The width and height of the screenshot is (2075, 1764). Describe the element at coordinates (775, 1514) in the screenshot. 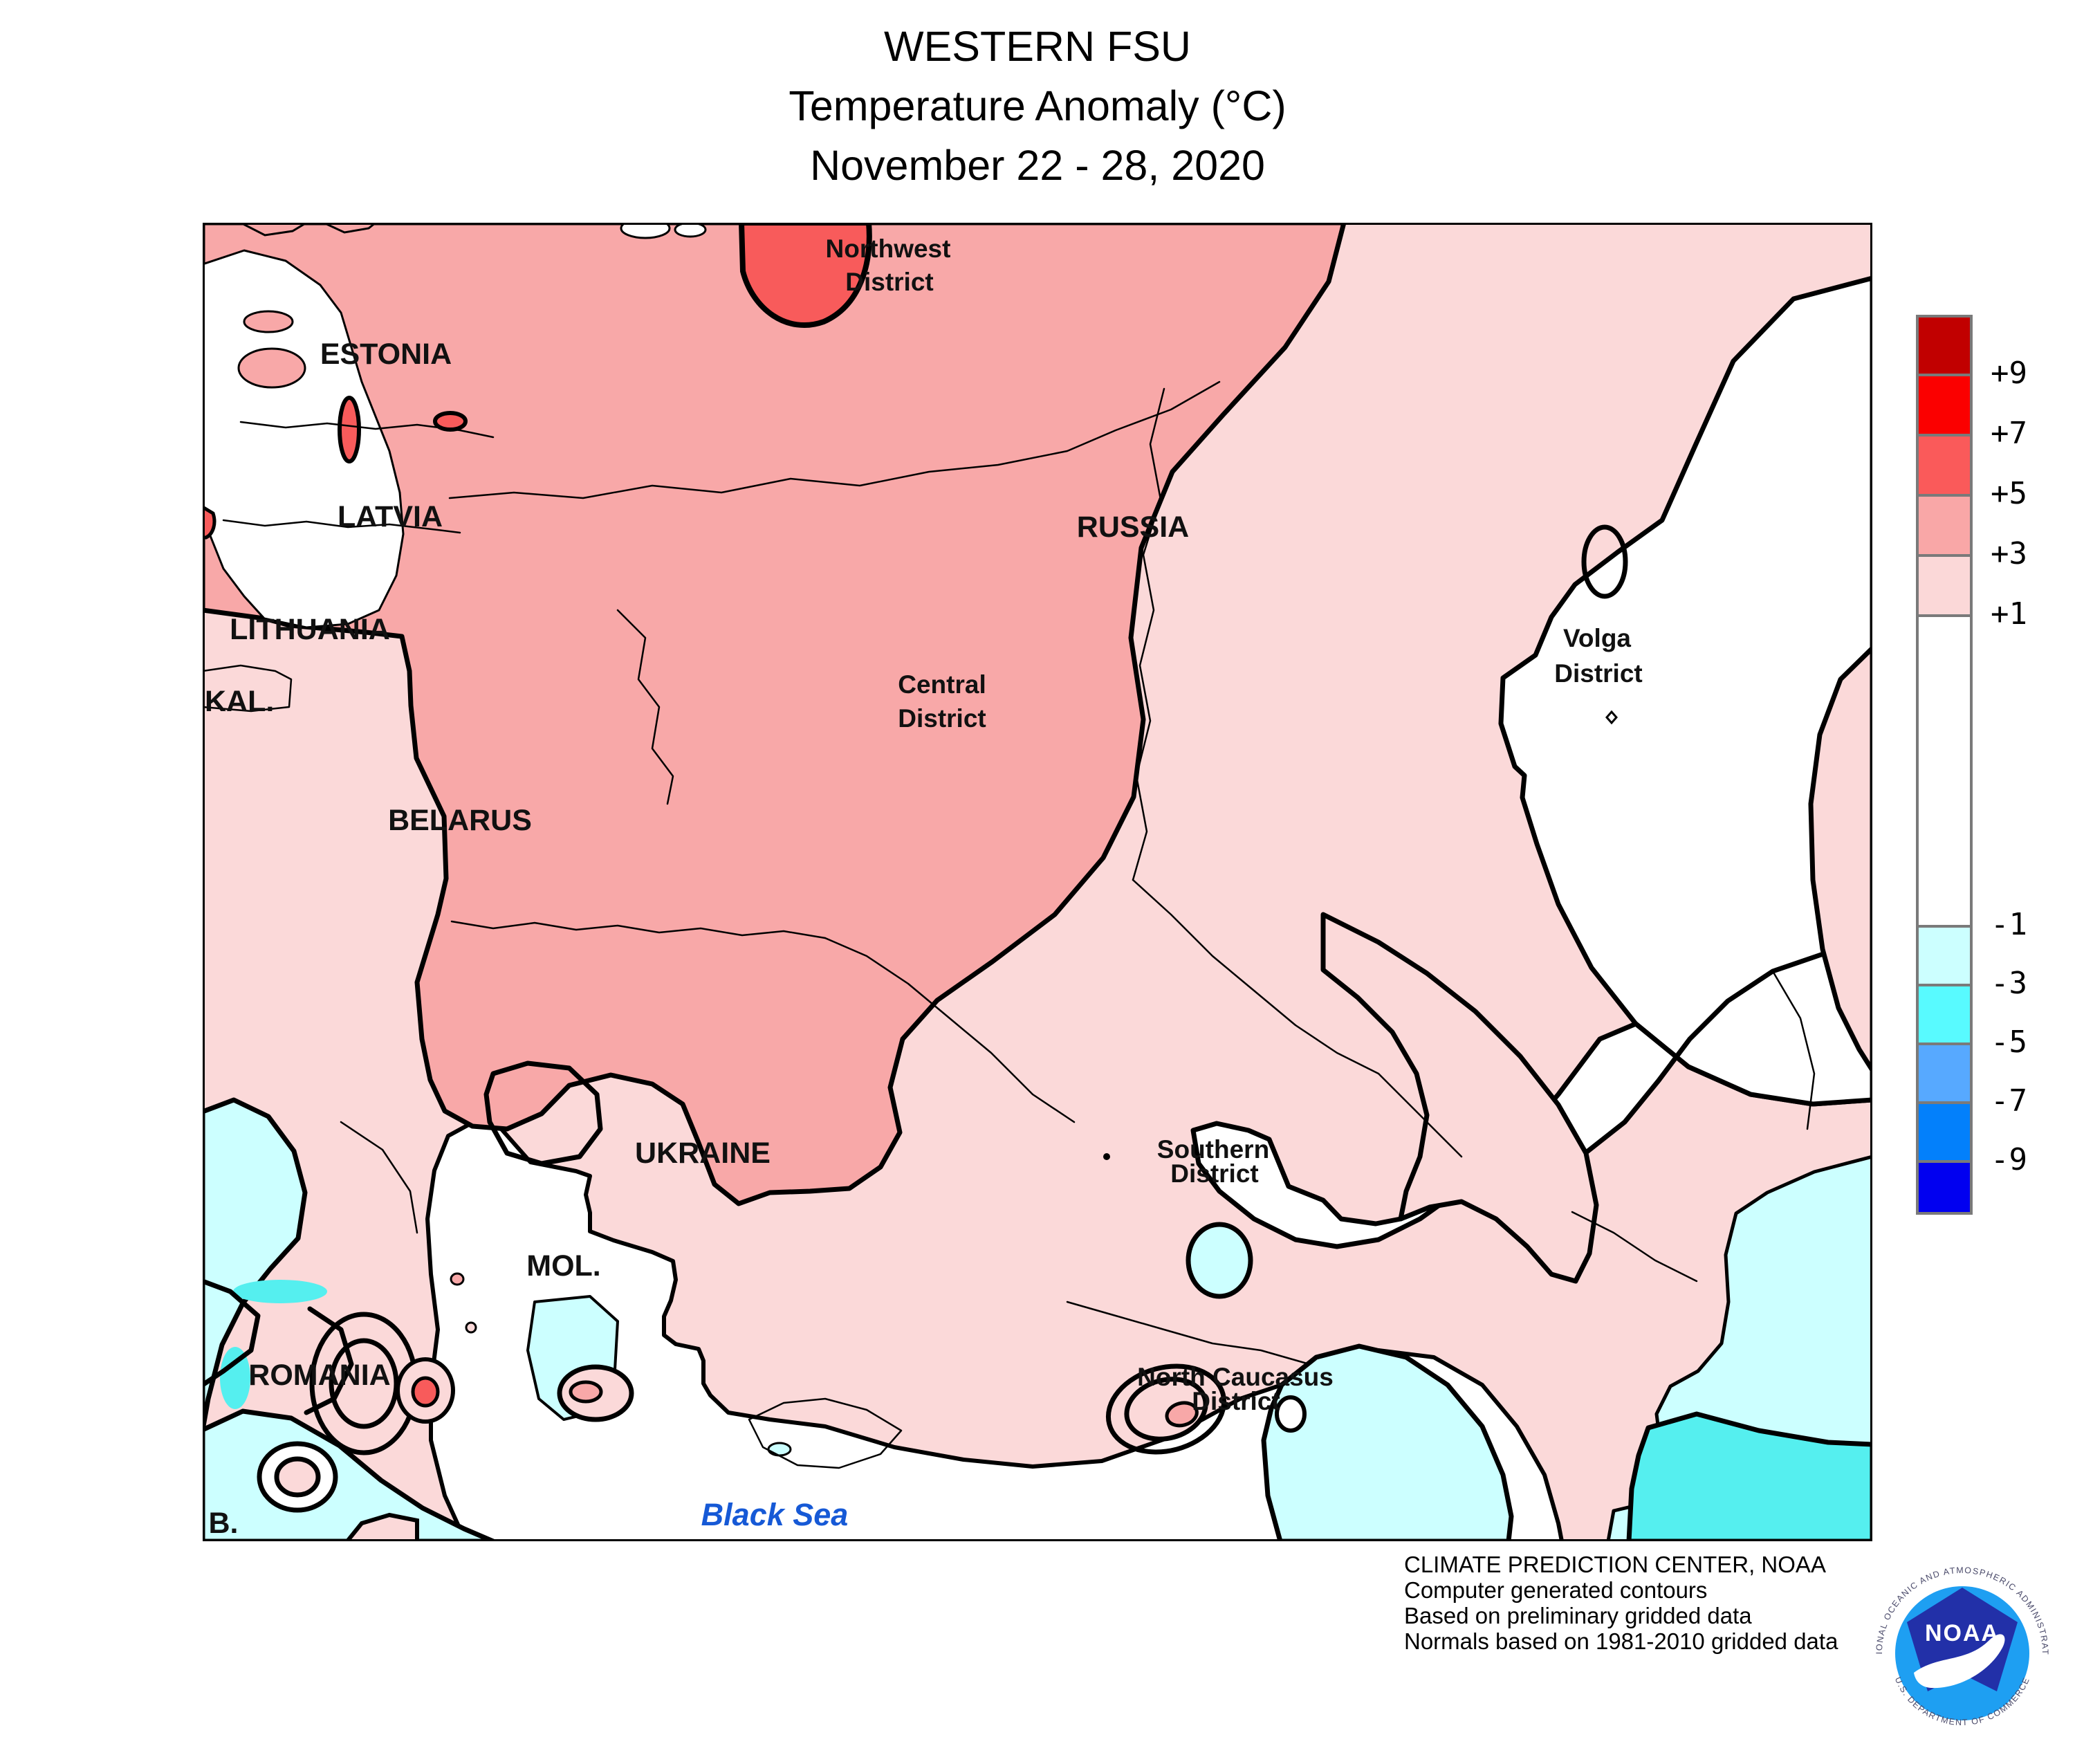

I see `map-label-black-sea: Black Sea` at that location.